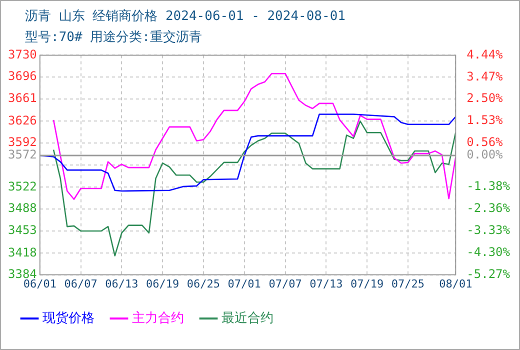 The height and width of the screenshot is (350, 520). Describe the element at coordinates (158, 318) in the screenshot. I see `legend-label: 主力合约` at that location.